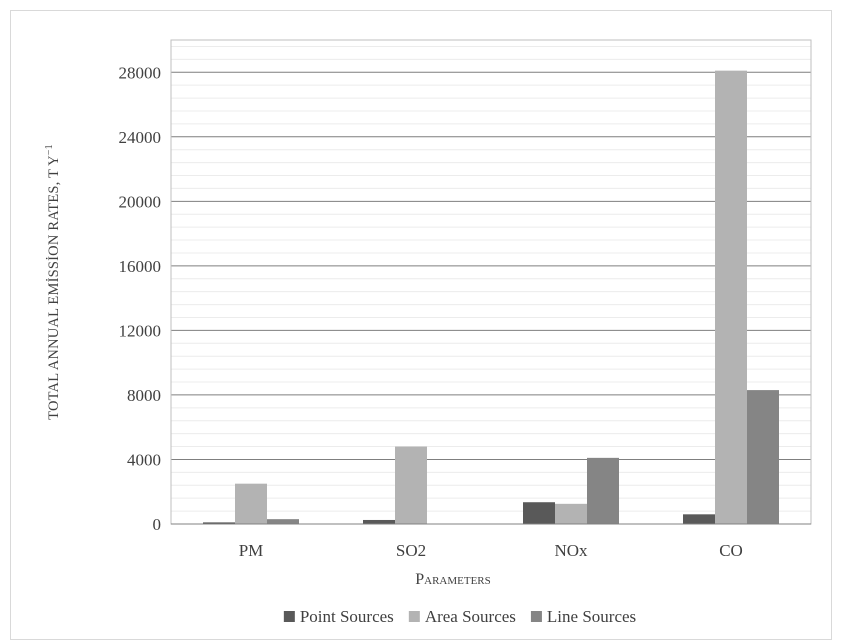 This screenshot has width=844, height=642. I want to click on bar-area-sources-pm, so click(251, 503).